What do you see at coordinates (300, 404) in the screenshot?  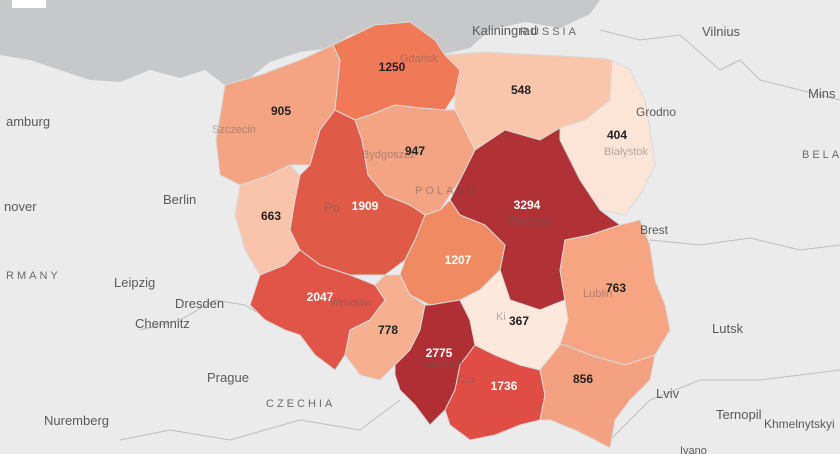 I see `country-czechia: CZECHIA` at bounding box center [300, 404].